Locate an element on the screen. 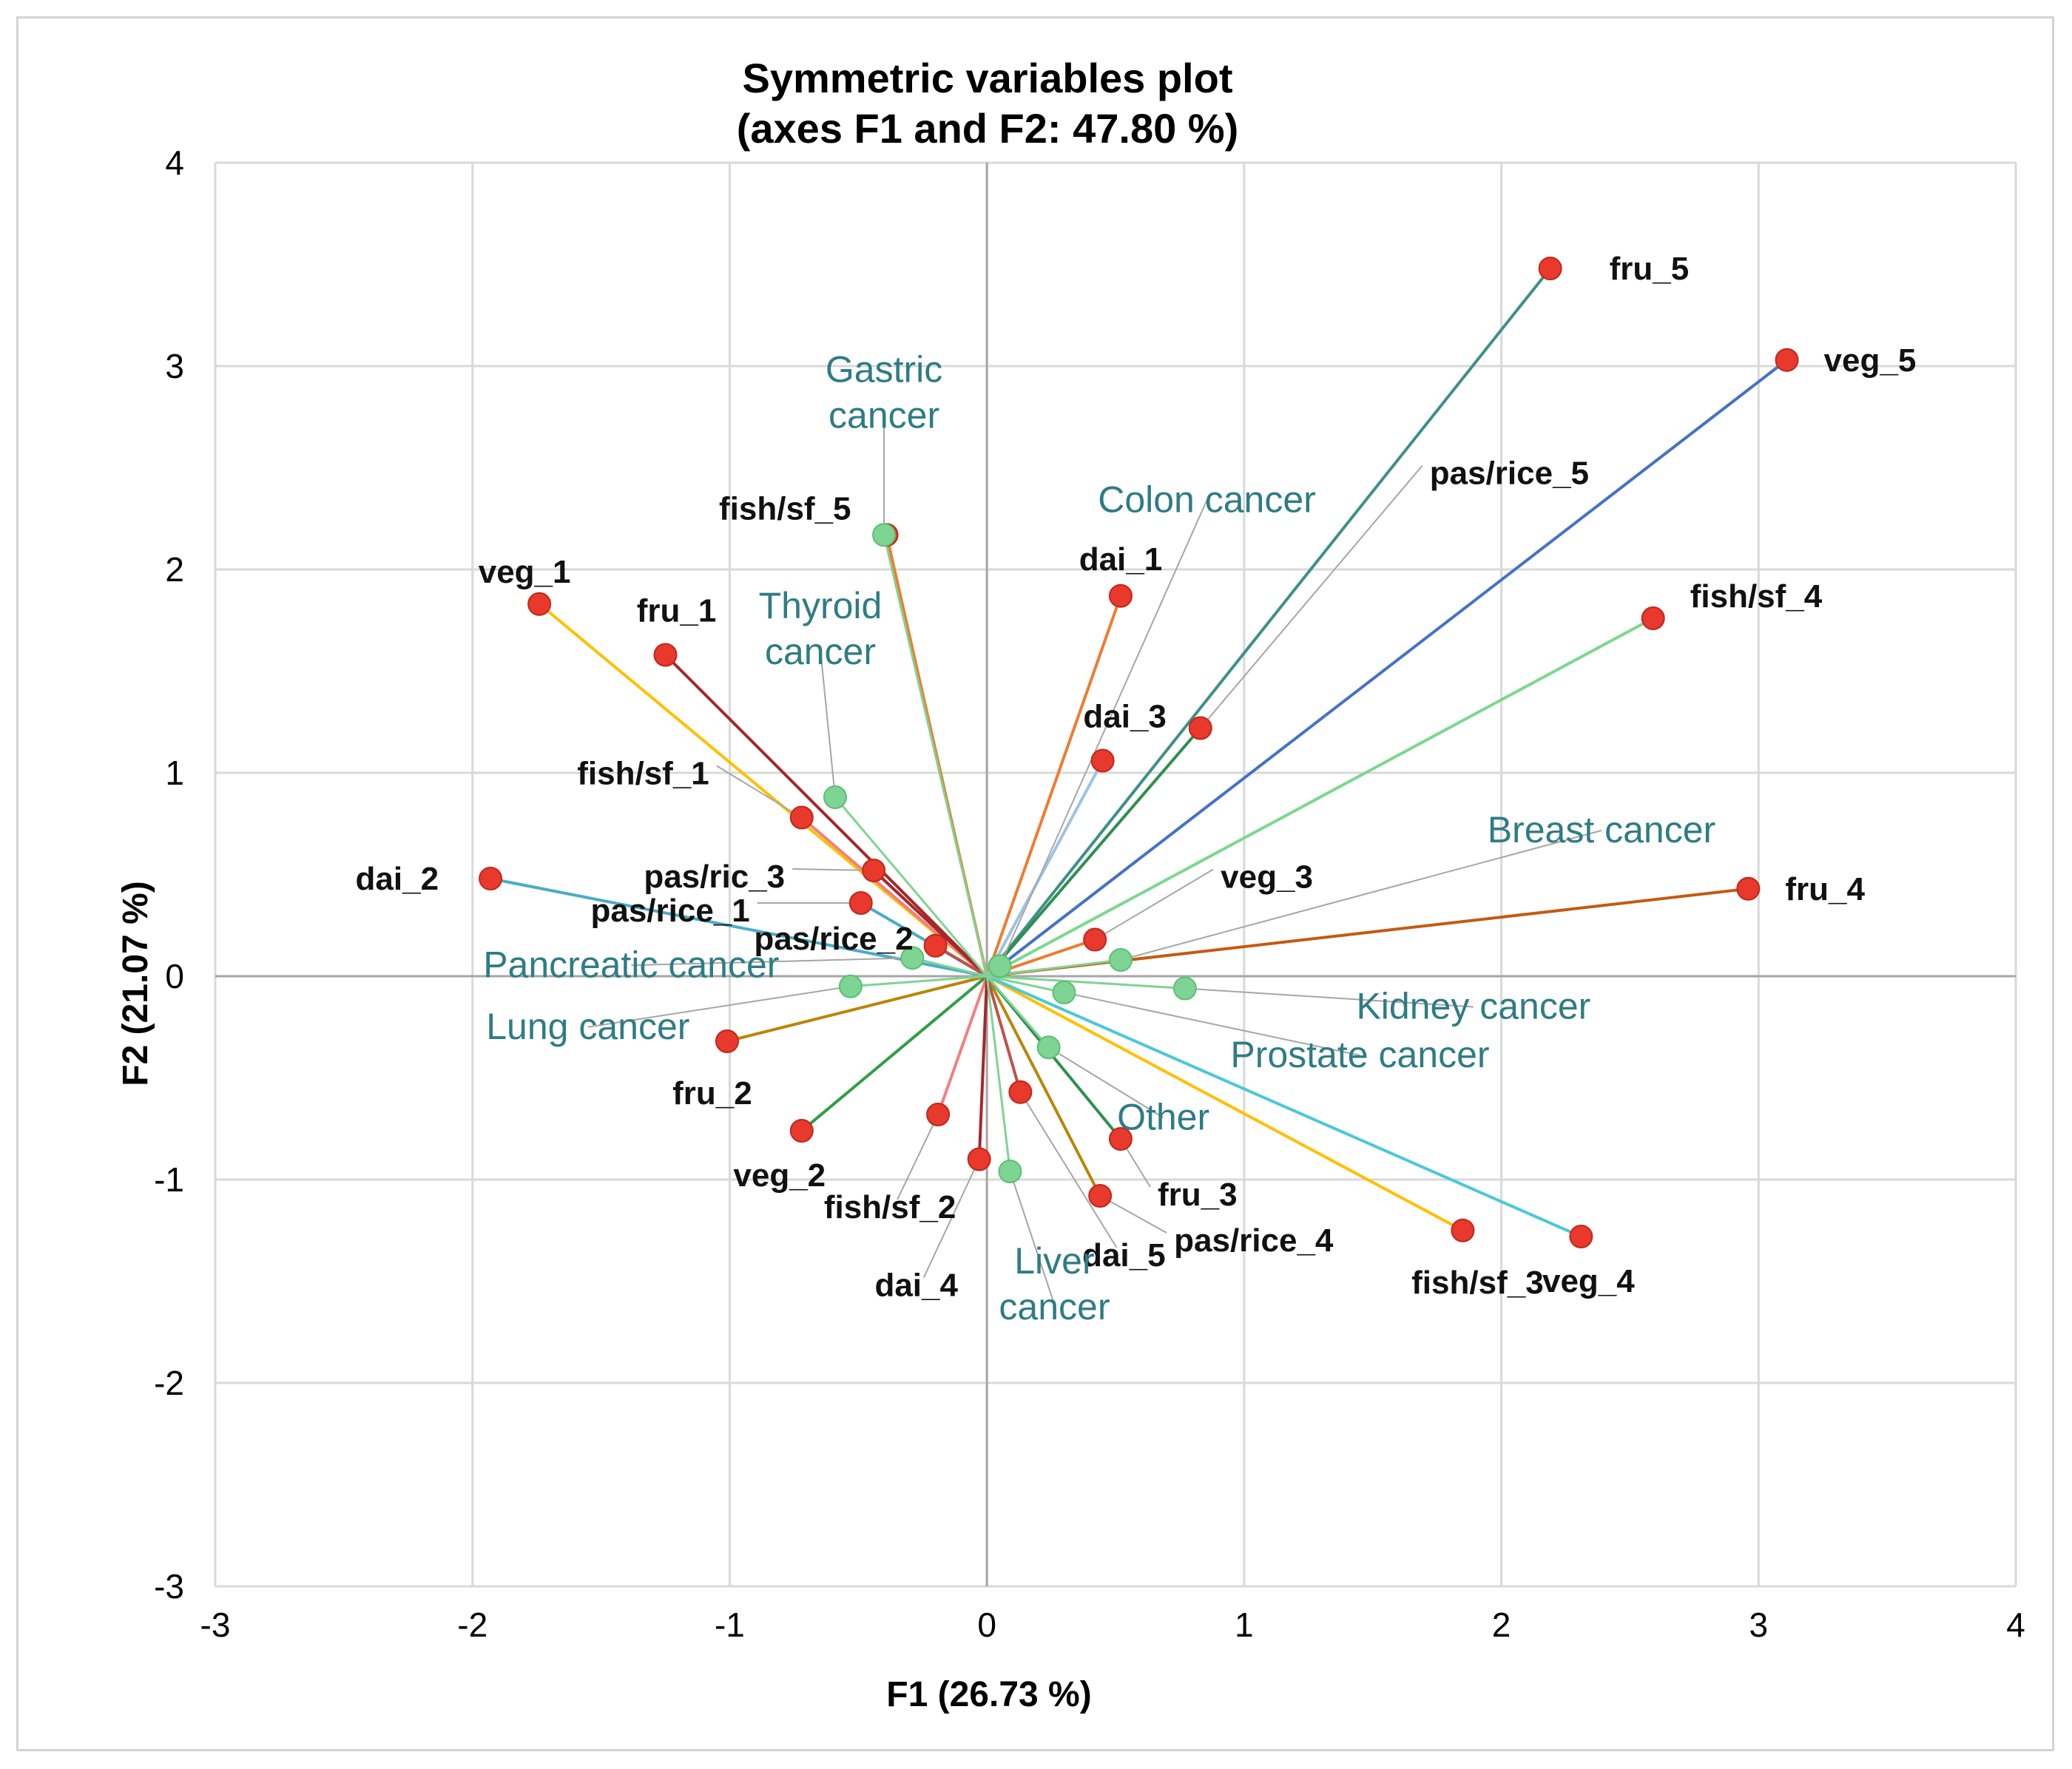 The image size is (2072, 1769). cancer-label: Pancreatic cancer is located at coordinates (631, 964).